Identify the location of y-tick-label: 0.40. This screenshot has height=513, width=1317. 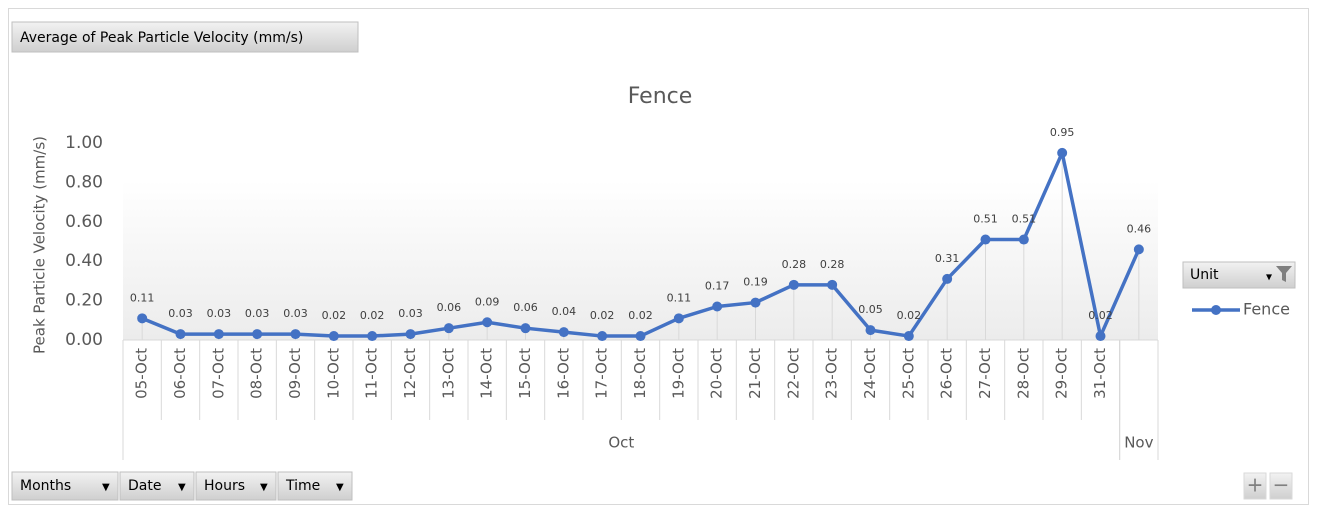
(84, 261).